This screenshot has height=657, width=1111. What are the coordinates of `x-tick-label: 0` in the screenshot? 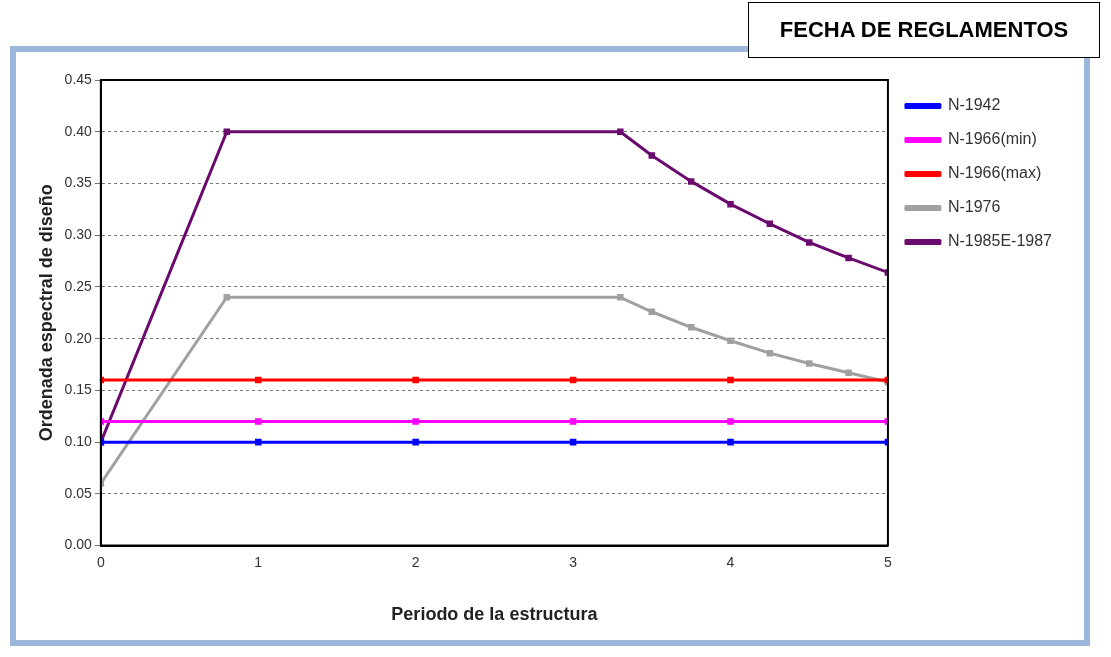 It's located at (100, 561).